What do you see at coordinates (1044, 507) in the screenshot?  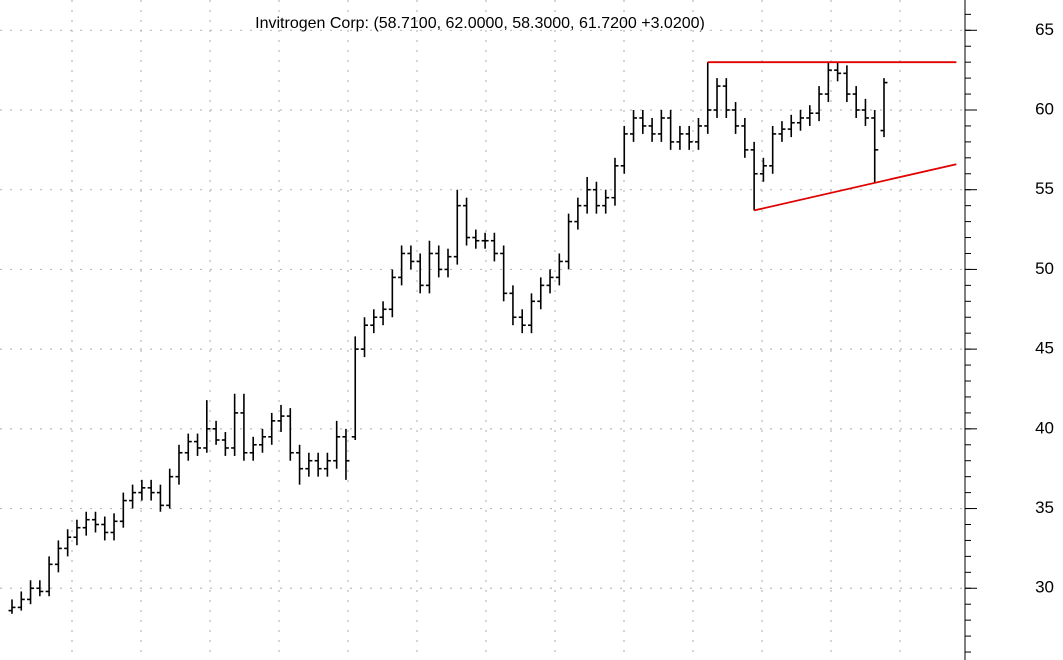 I see `y-tick-label: 35` at bounding box center [1044, 507].